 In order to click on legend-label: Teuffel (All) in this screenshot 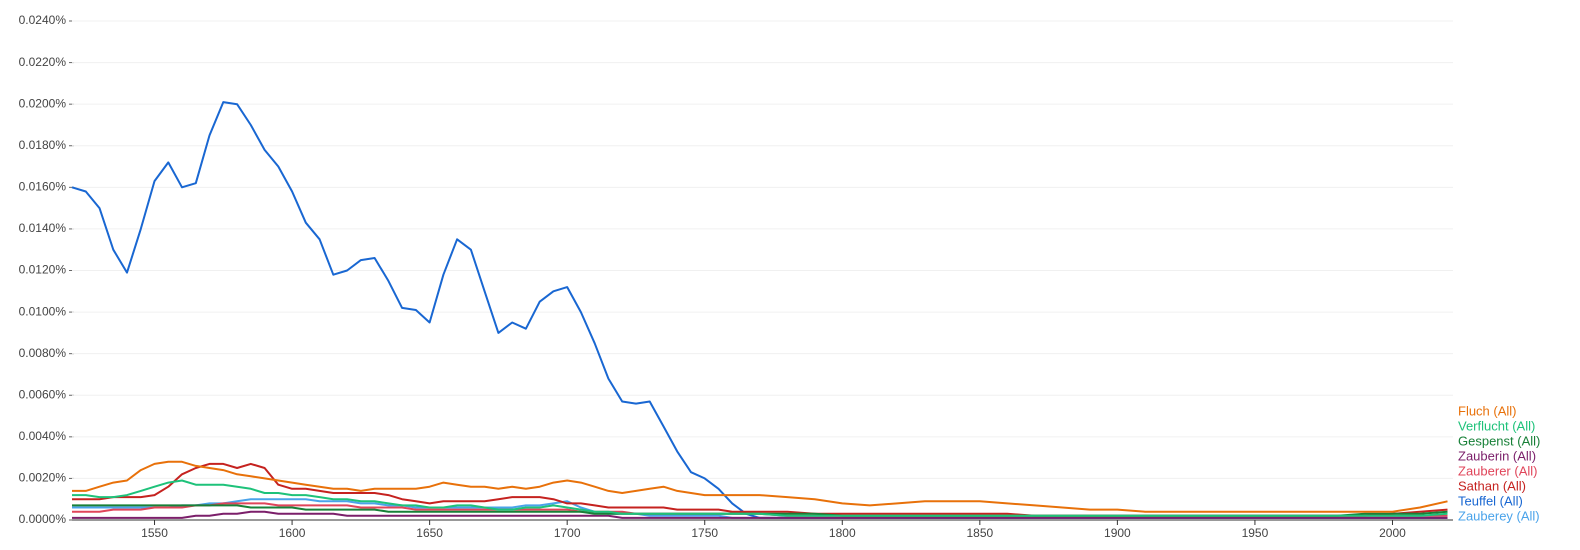, I will do `click(1490, 500)`.